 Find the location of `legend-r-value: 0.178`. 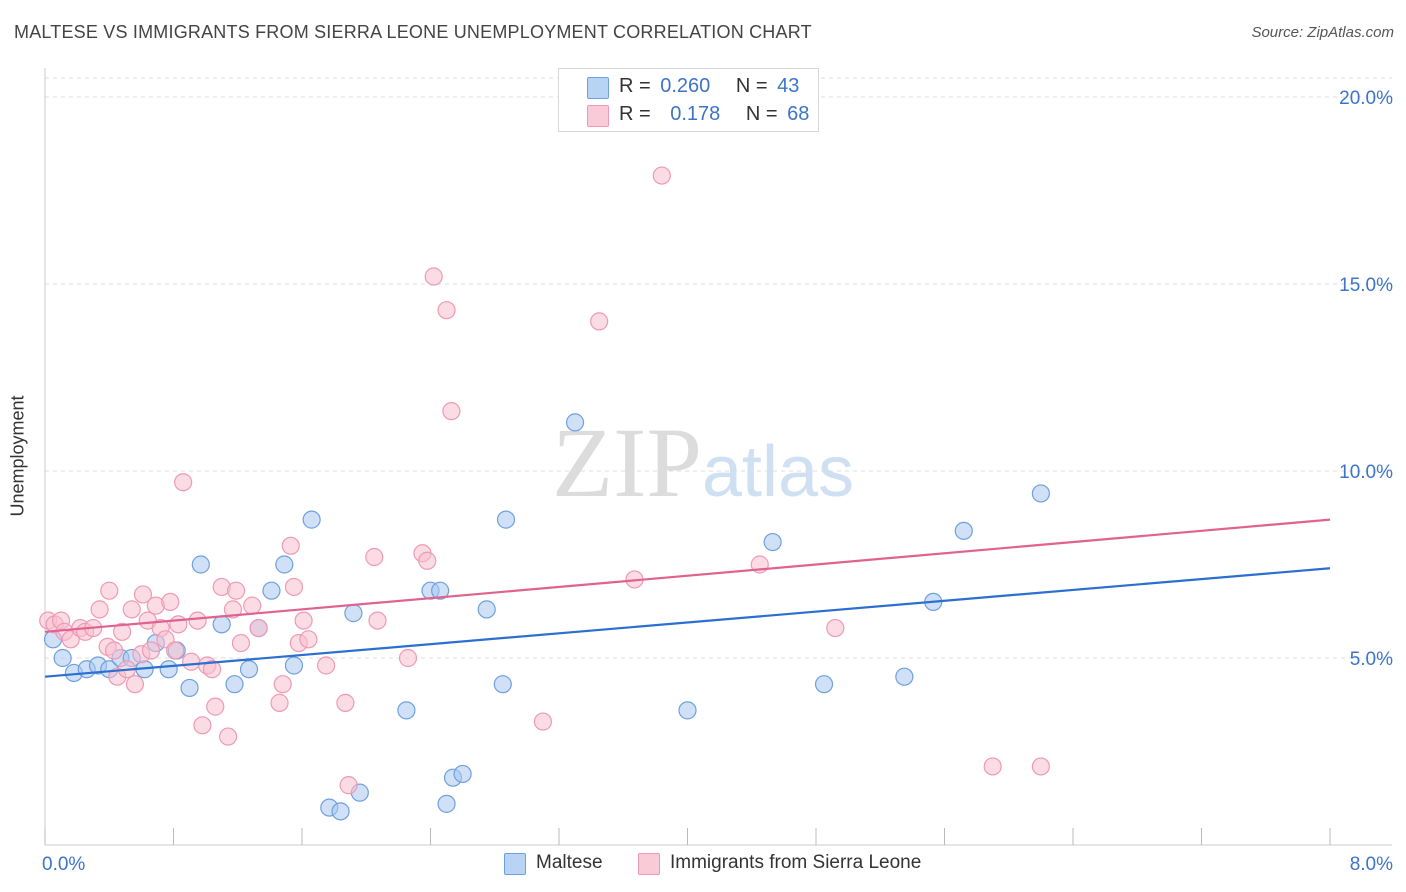

legend-r-value: 0.178 is located at coordinates (695, 114).